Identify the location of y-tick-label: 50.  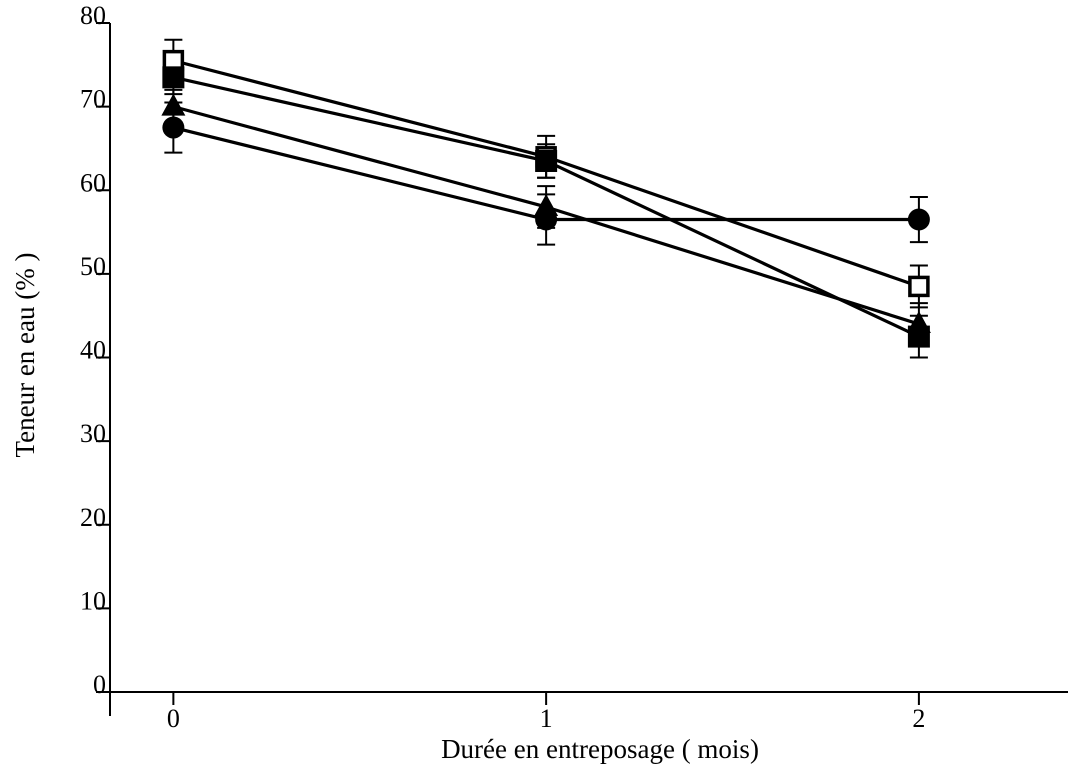
(93, 266).